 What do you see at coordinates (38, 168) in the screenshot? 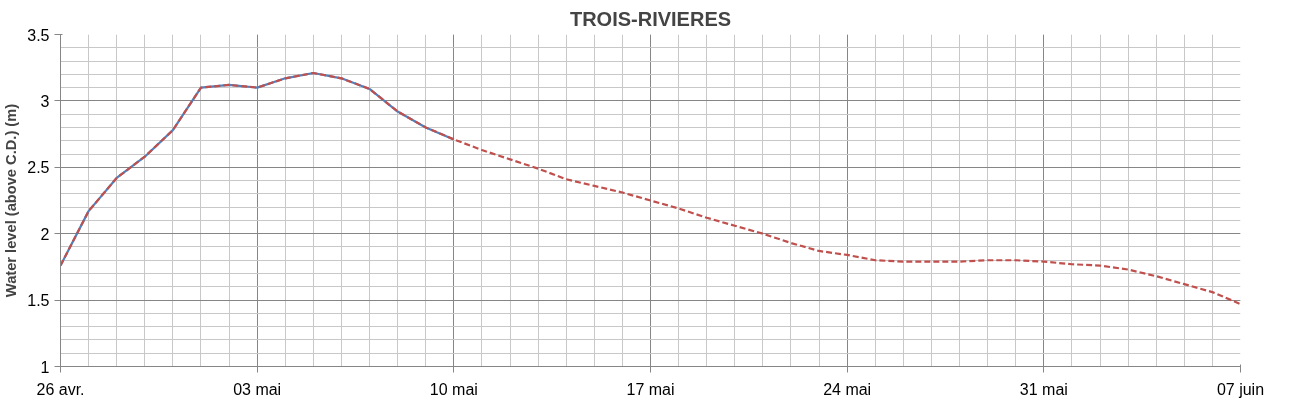
I see `y-tick-label: 2.5` at bounding box center [38, 168].